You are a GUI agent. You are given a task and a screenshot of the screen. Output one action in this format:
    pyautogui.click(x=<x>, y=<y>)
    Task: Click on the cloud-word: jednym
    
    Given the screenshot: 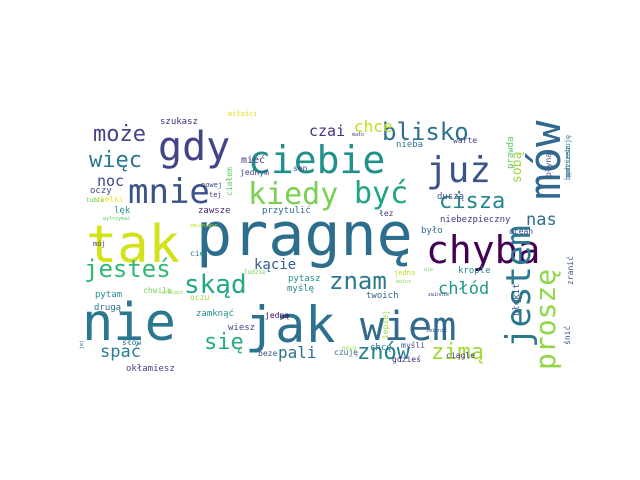 What is the action you would take?
    pyautogui.click(x=254, y=172)
    